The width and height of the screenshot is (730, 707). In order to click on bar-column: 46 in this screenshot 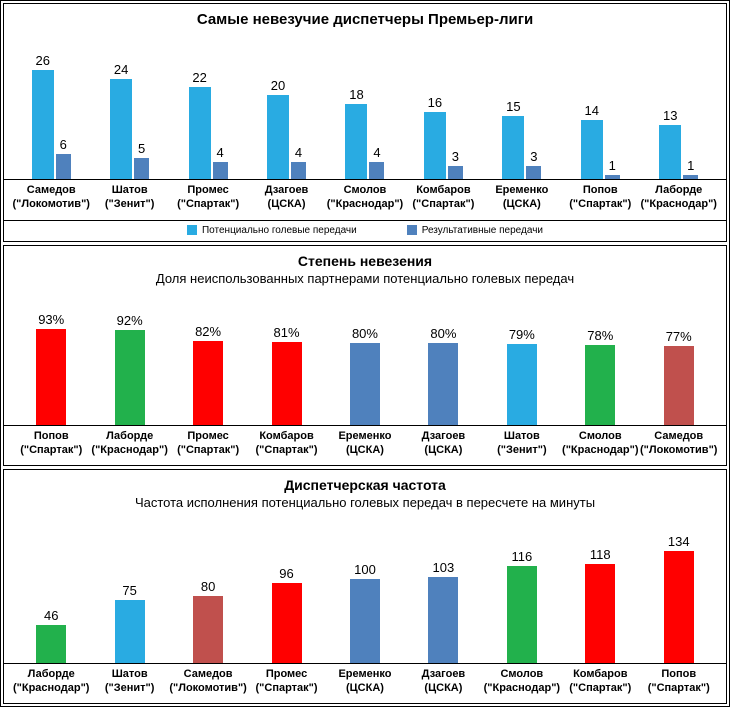, I will do `click(51, 635)`.